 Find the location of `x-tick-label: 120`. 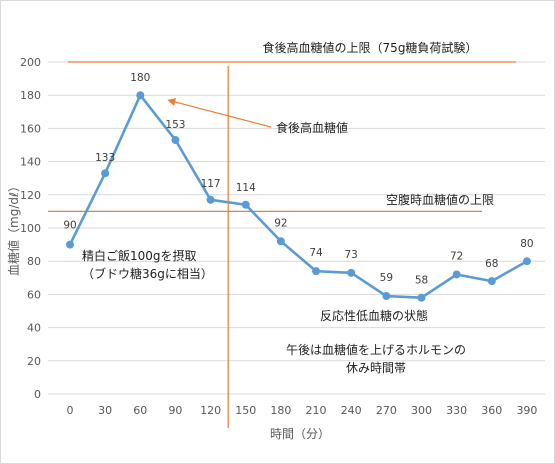

x-tick-label: 120 is located at coordinates (210, 410).